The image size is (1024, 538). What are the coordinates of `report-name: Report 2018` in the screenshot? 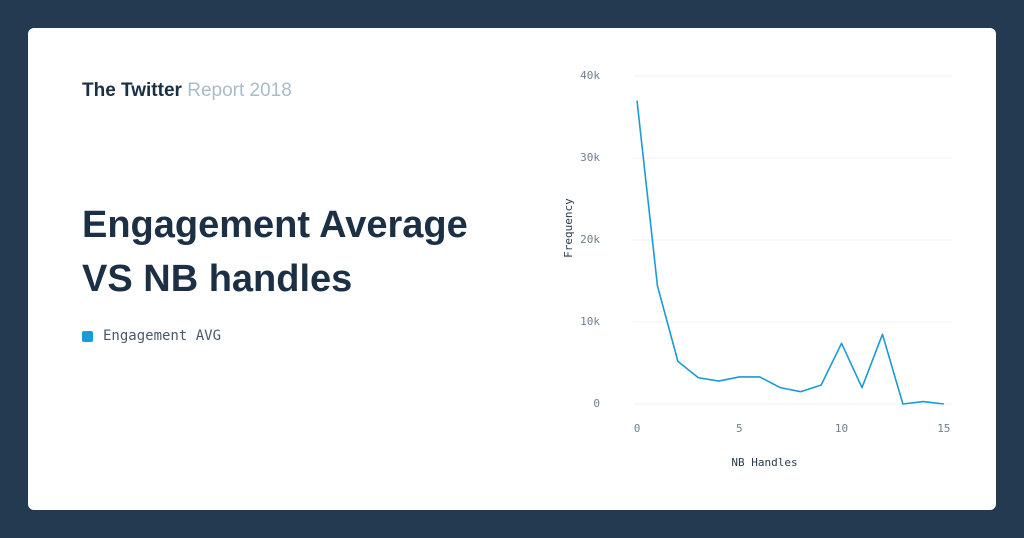 It's located at (239, 90).